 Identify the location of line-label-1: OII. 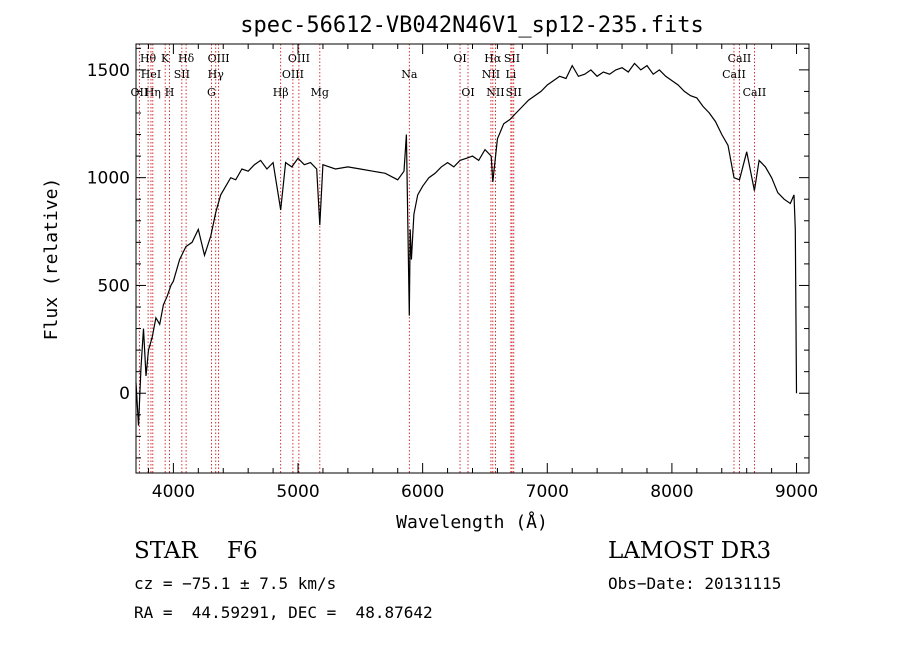
(140, 92).